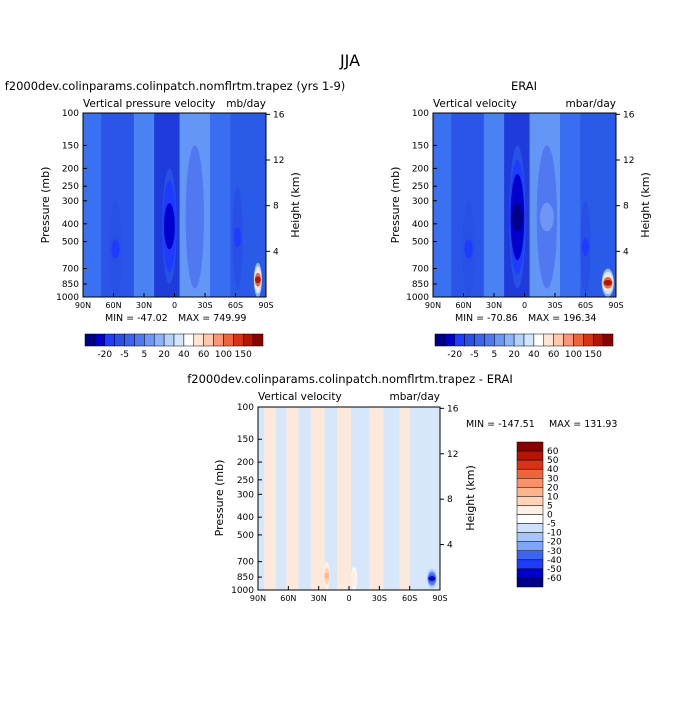 This screenshot has height=704, width=700. What do you see at coordinates (524, 205) in the screenshot?
I see `panel-obs-field` at bounding box center [524, 205].